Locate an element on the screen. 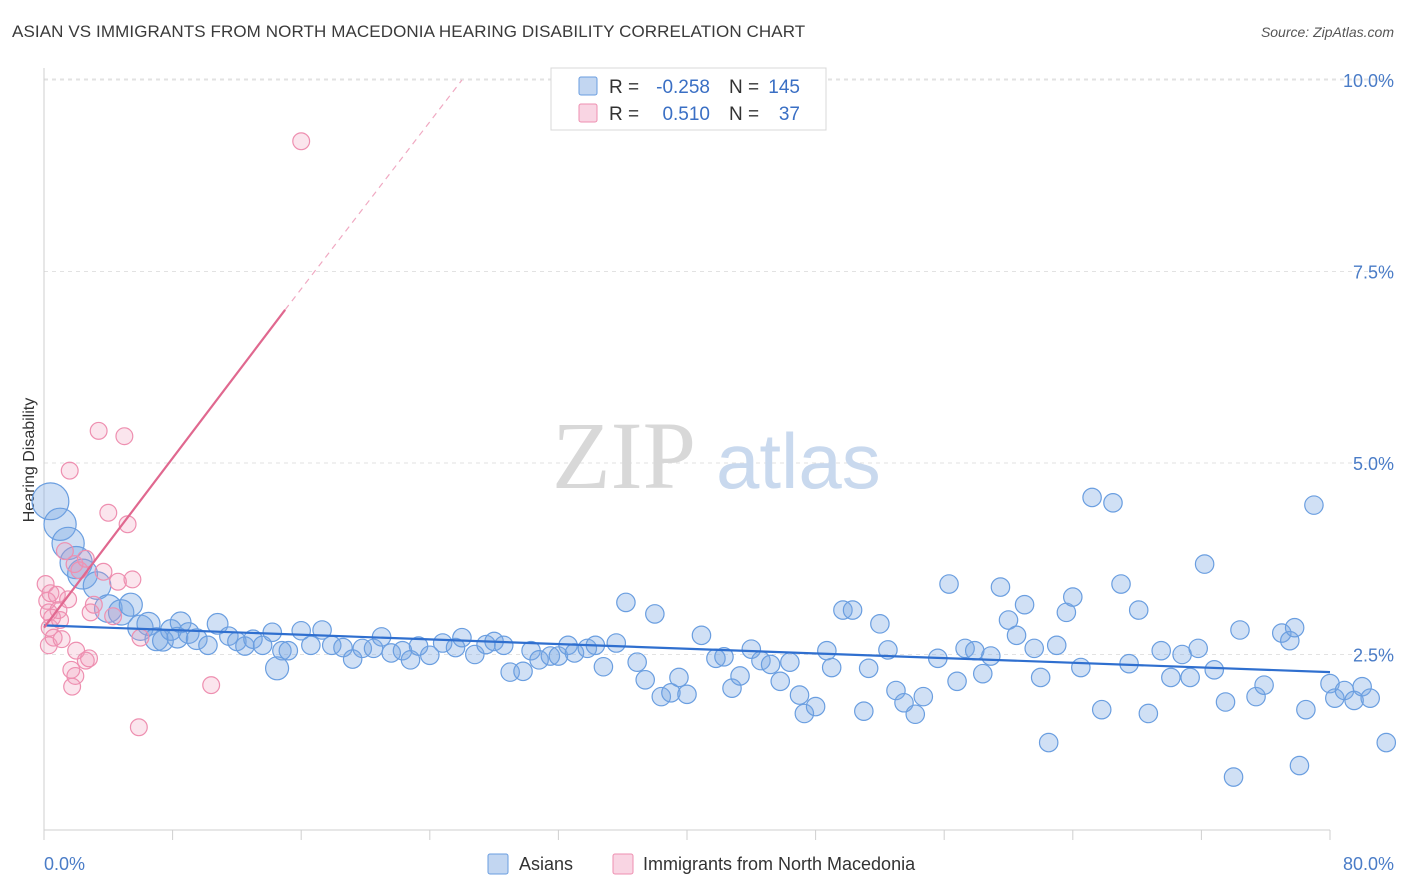 The image size is (1406, 892). legend-swatch-macedonia is located at coordinates (588, 113).